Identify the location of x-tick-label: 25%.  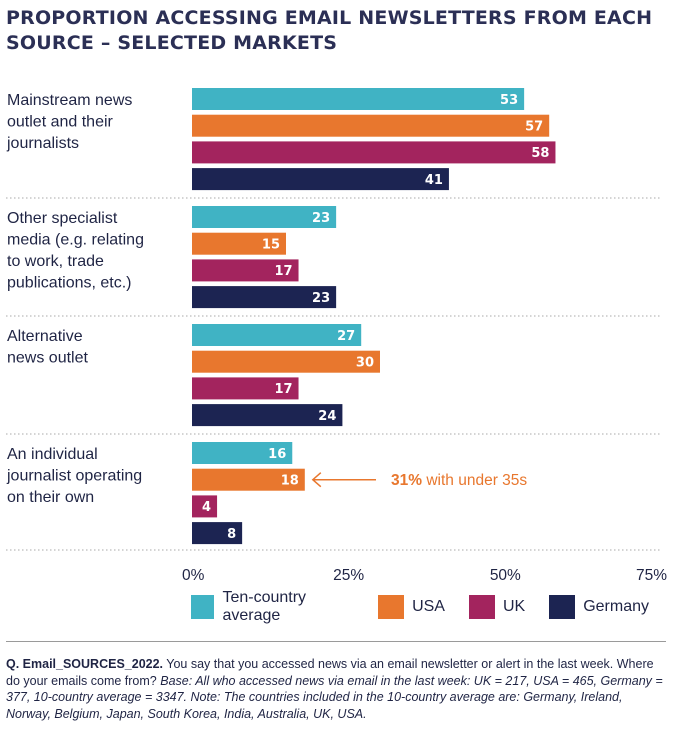
(348, 575).